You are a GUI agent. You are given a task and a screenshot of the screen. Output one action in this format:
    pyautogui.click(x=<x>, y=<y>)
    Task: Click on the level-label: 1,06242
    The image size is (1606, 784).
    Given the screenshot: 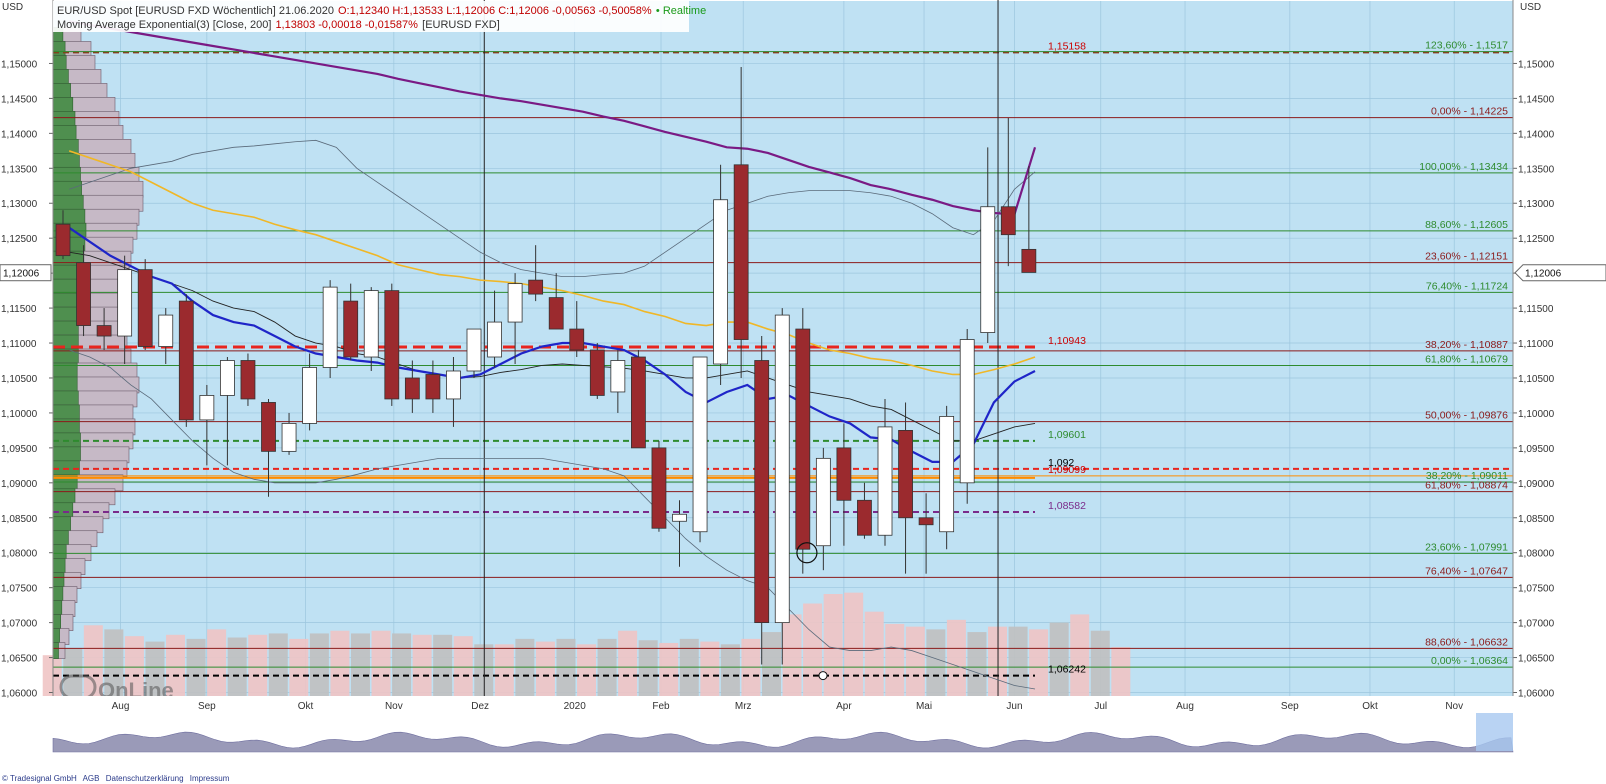 What is the action you would take?
    pyautogui.click(x=1067, y=670)
    